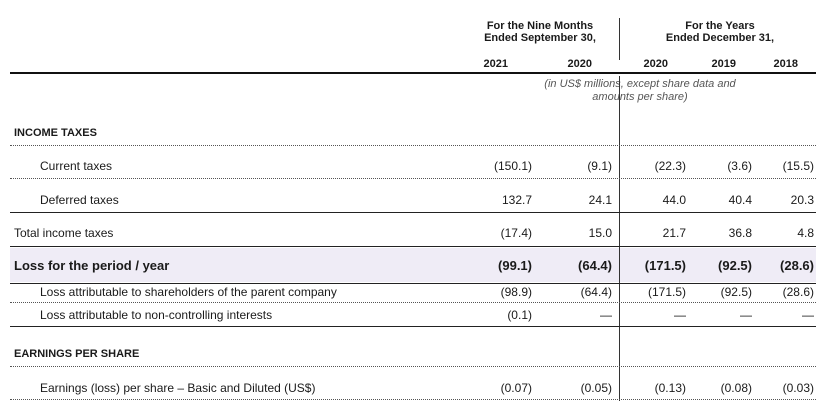 The height and width of the screenshot is (409, 831). I want to click on row-label-current-taxes: Current taxes, so click(76, 166).